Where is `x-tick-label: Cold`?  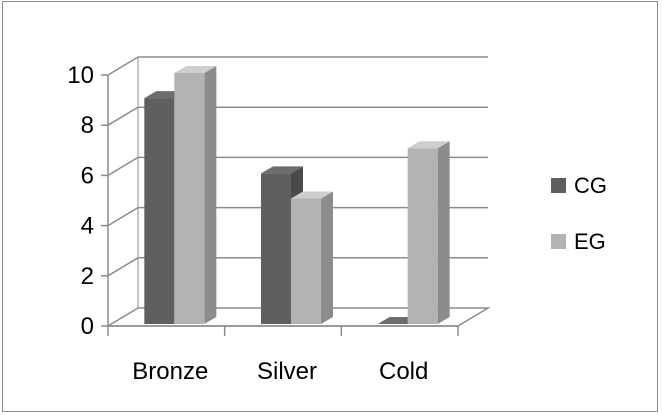
x-tick-label: Cold is located at coordinates (403, 371).